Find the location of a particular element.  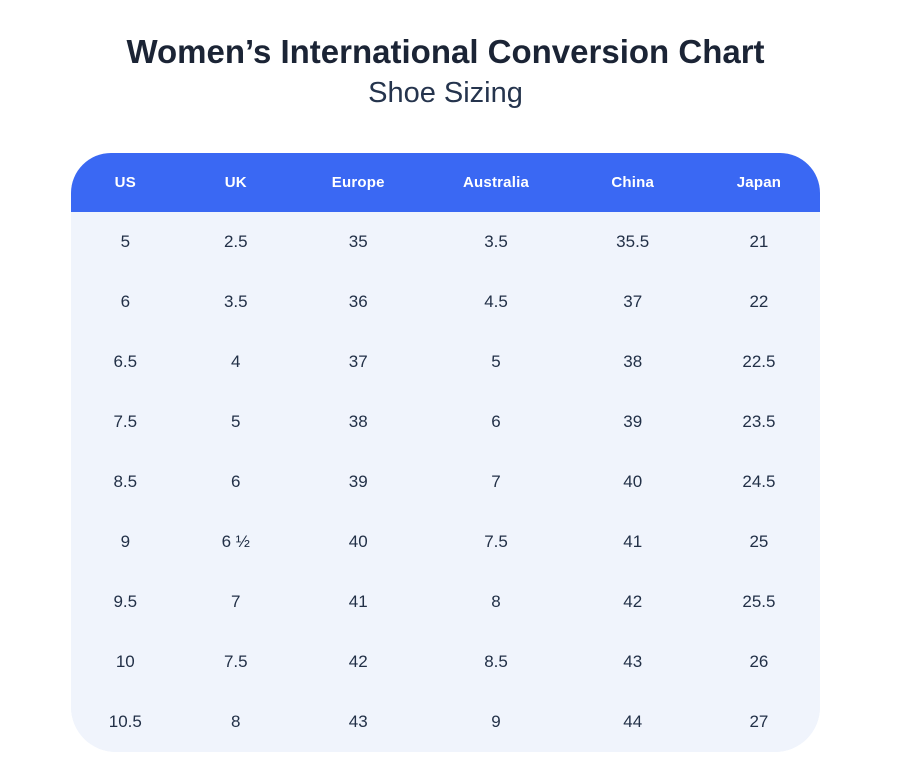

table-head: US UK Europe Australia China Japan is located at coordinates (445, 182).